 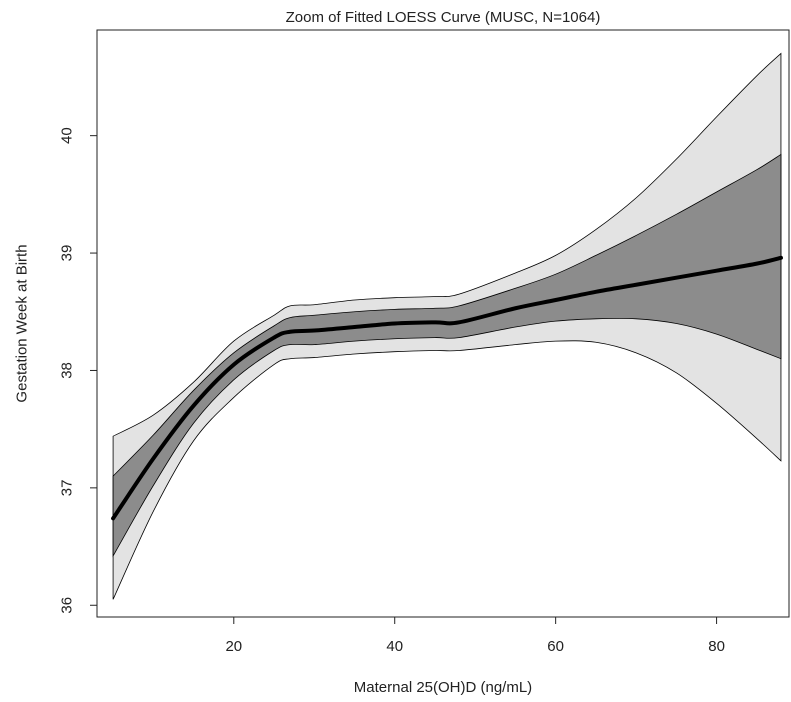 I want to click on x-tick-label: 40, so click(x=394, y=646).